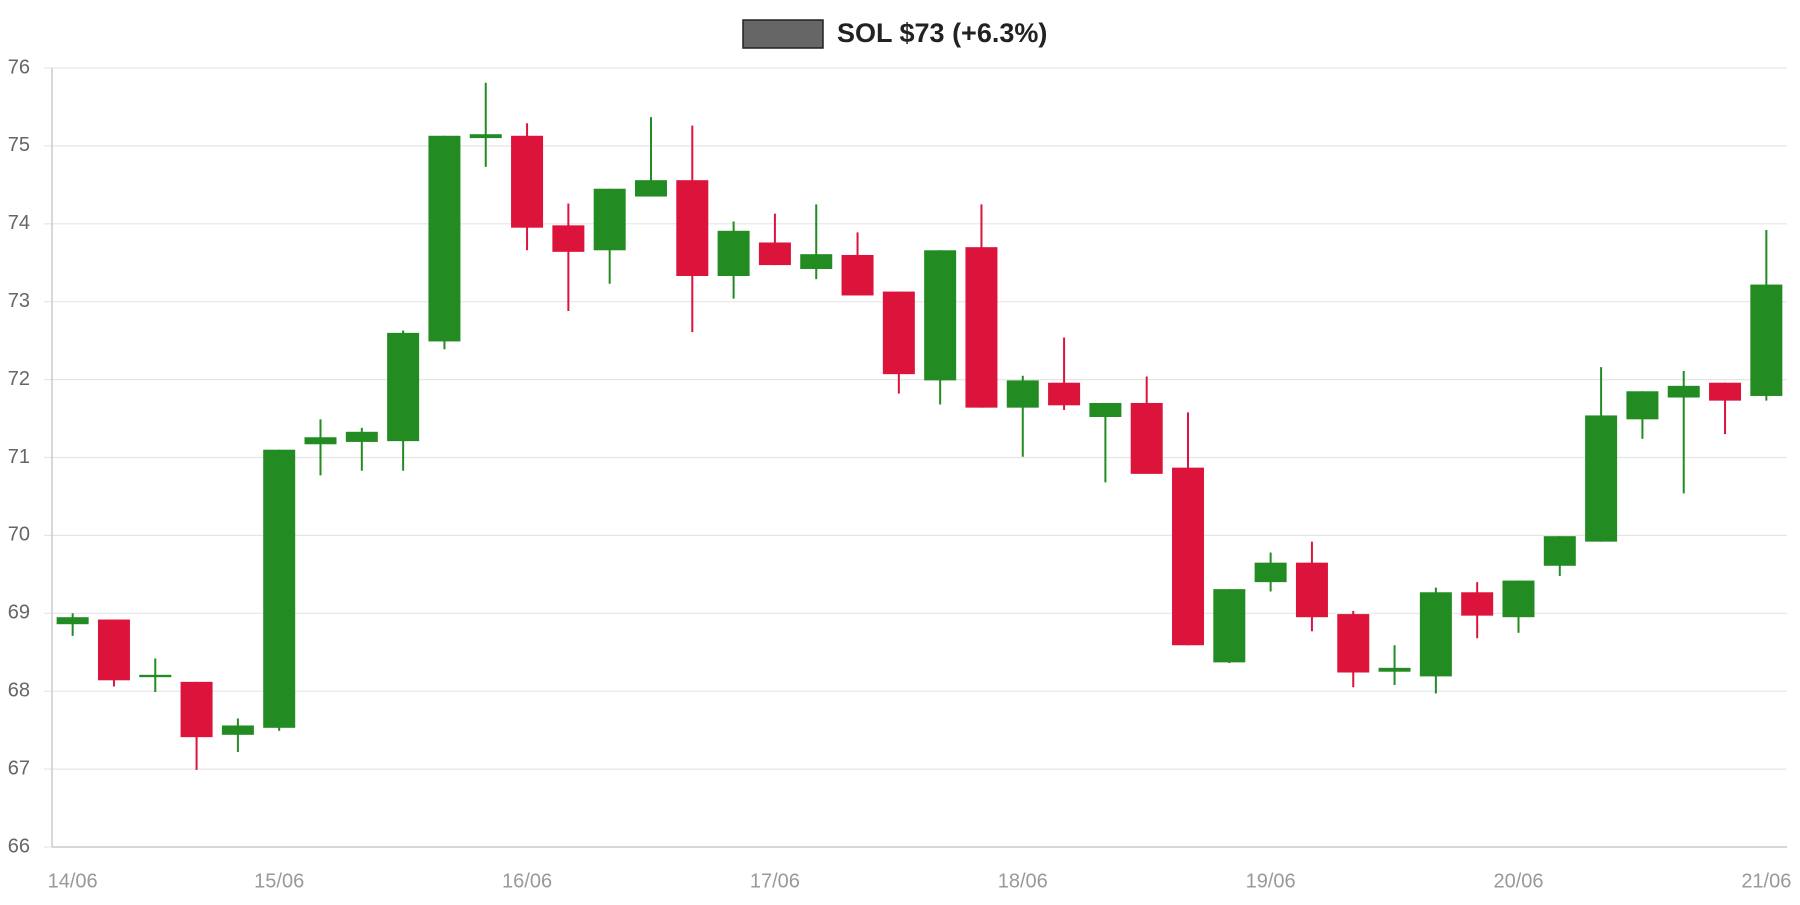 Image resolution: width=1800 pixels, height=905 pixels. I want to click on y-tick-label: 74, so click(19, 223).